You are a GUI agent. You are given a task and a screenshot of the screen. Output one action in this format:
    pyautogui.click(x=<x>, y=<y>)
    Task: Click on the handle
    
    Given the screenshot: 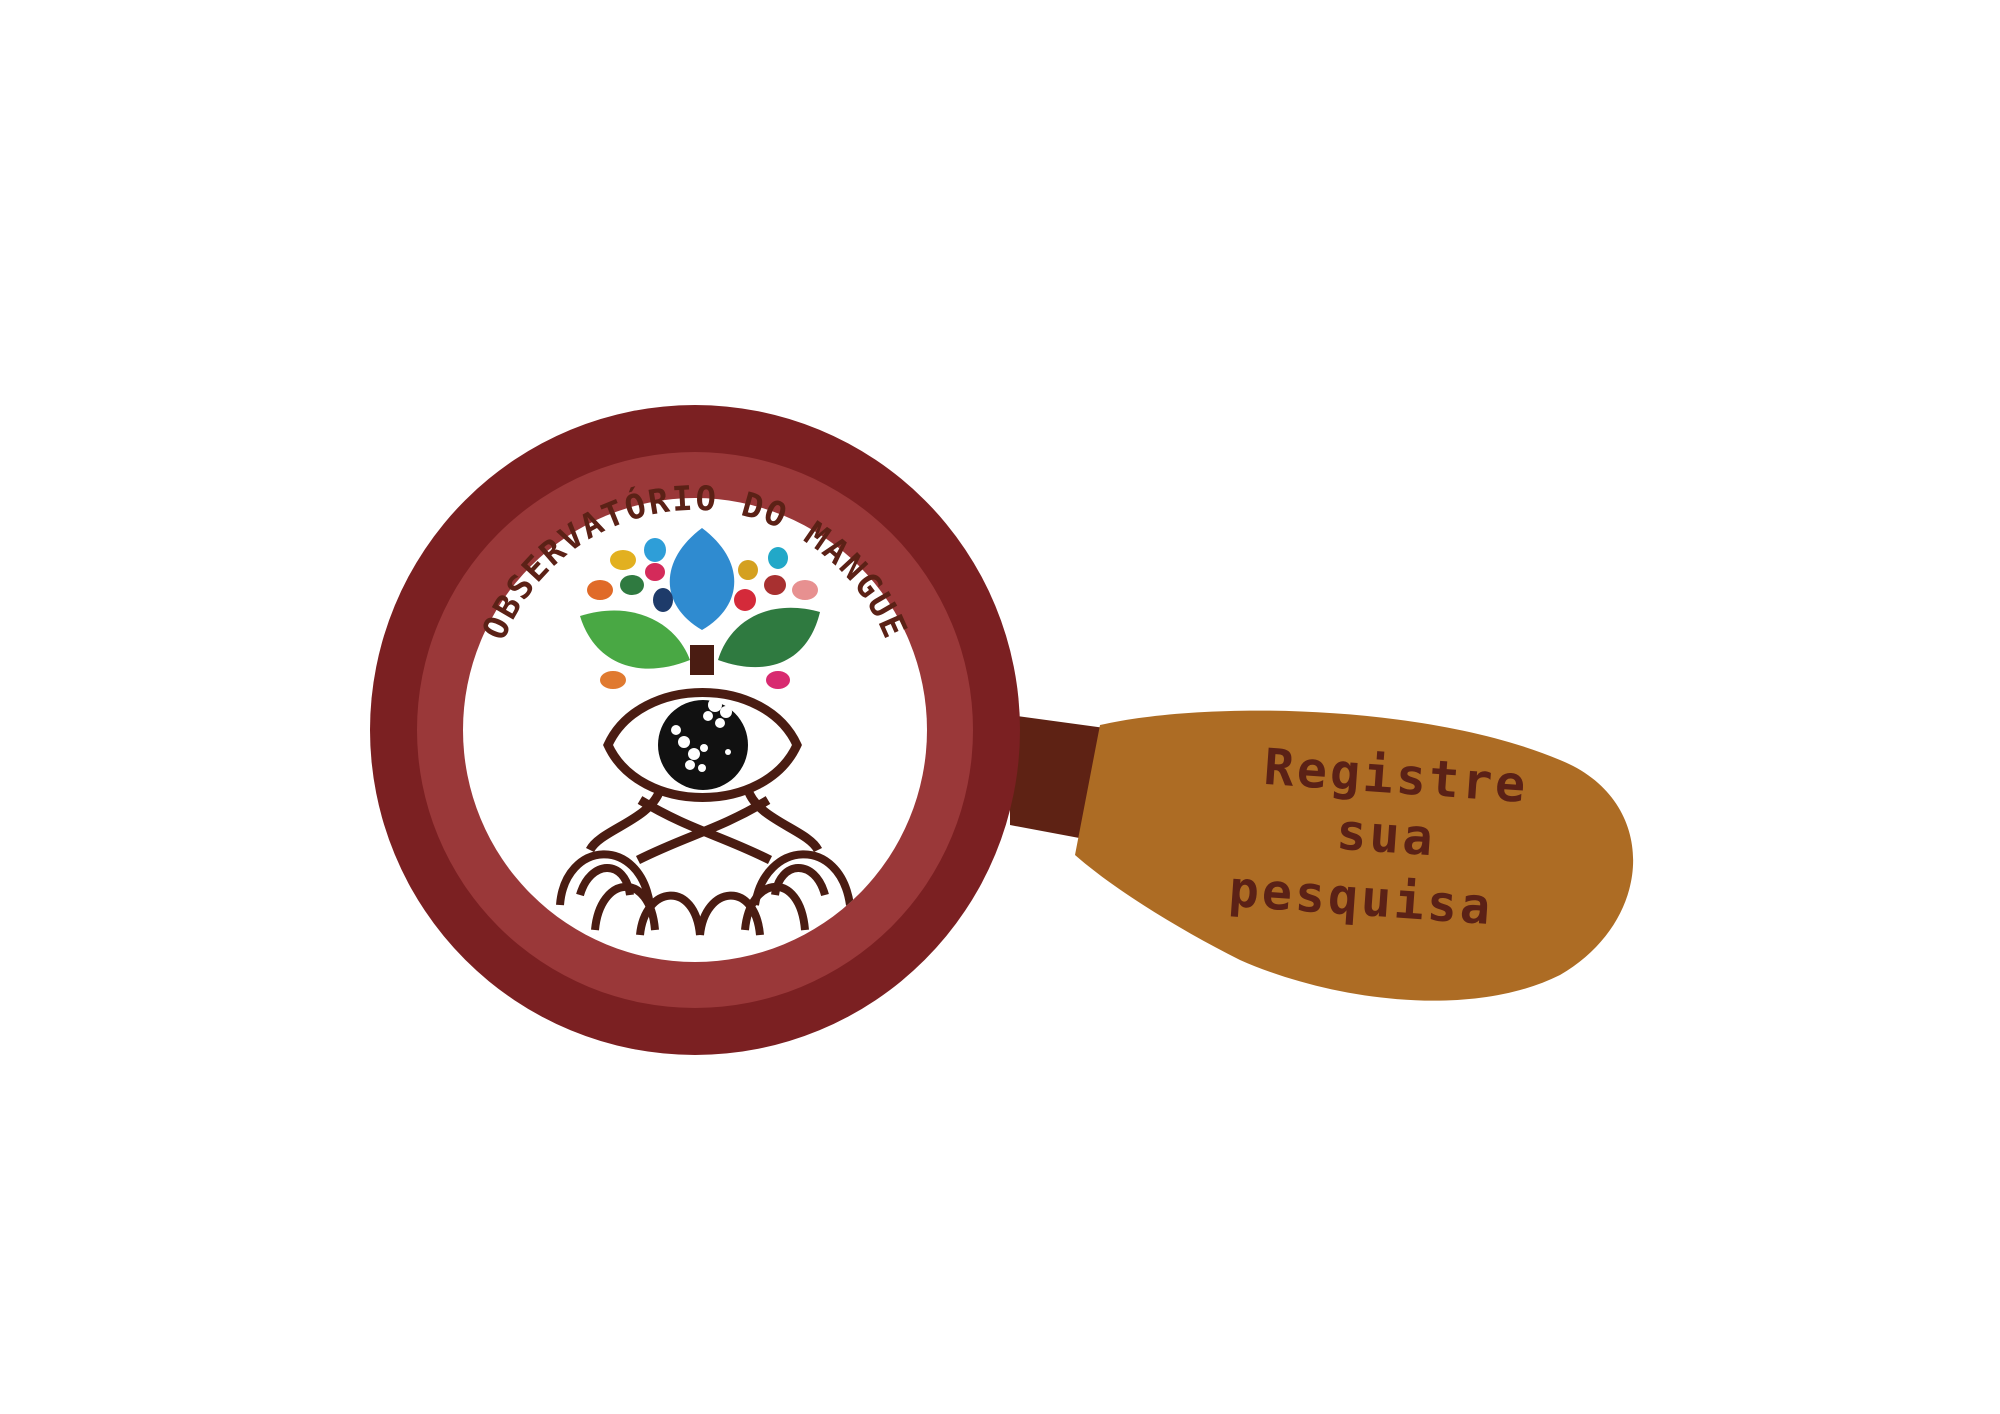 What is the action you would take?
    pyautogui.click(x=1354, y=855)
    